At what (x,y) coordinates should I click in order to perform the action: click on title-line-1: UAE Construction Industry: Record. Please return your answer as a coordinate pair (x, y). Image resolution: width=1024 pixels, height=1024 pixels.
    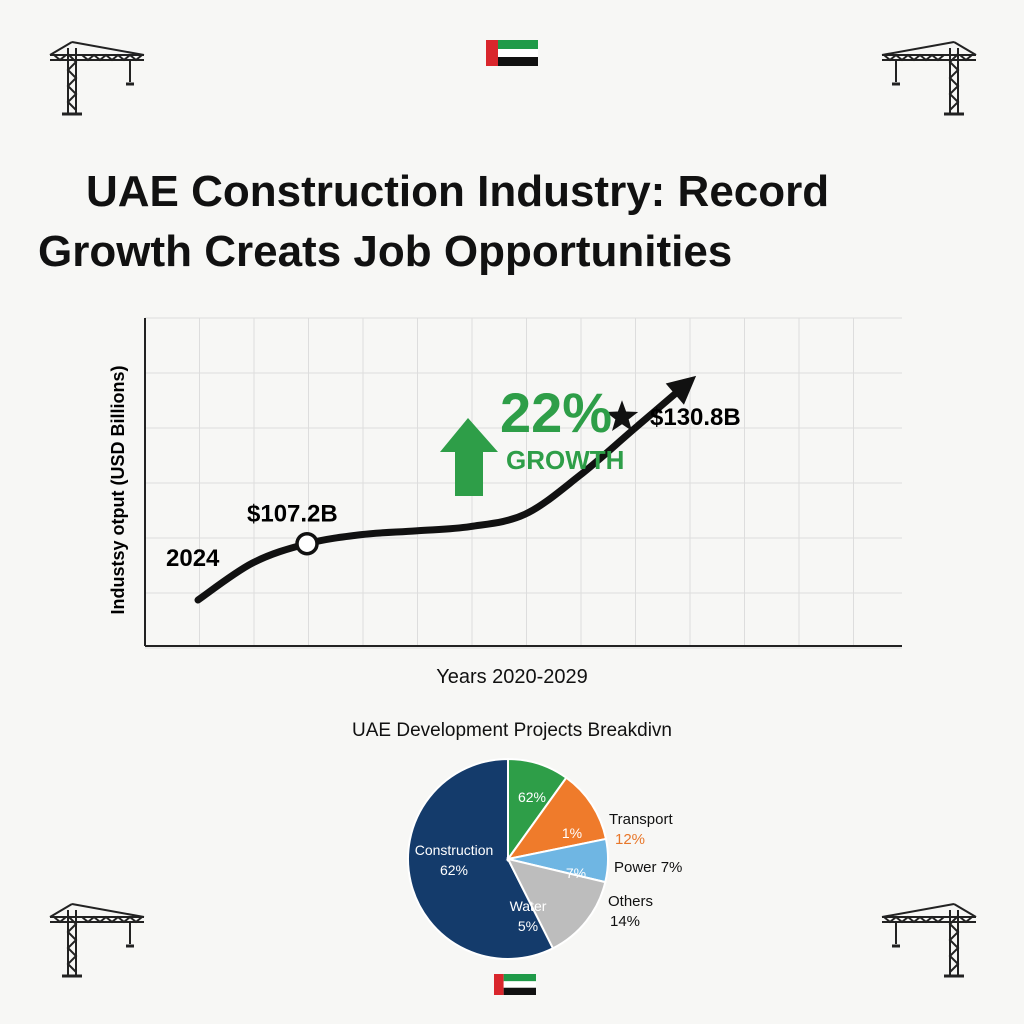
    Looking at the image, I should click on (458, 191).